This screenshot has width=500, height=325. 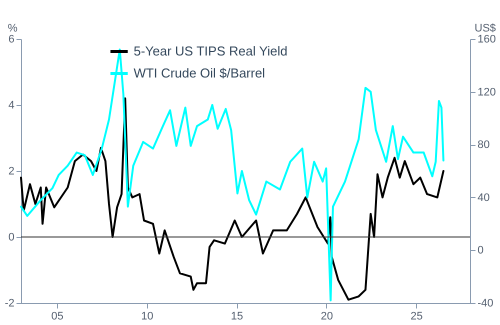 I want to click on x-tick-label: 25, so click(x=416, y=316).